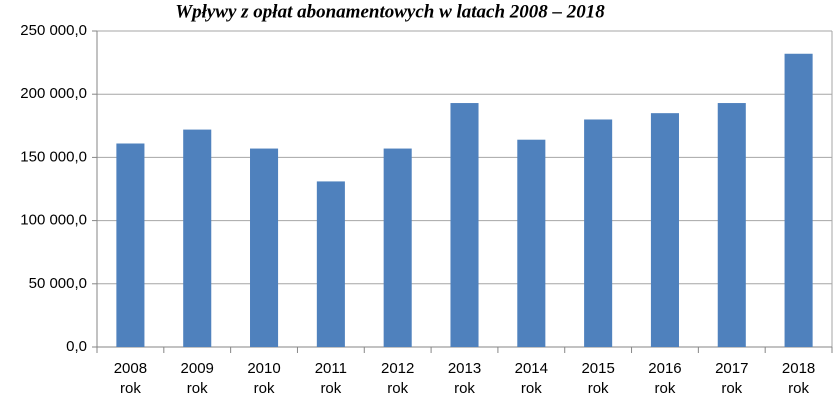  Describe the element at coordinates (598, 378) in the screenshot. I see `x-tick-label: 2015 rok` at that location.